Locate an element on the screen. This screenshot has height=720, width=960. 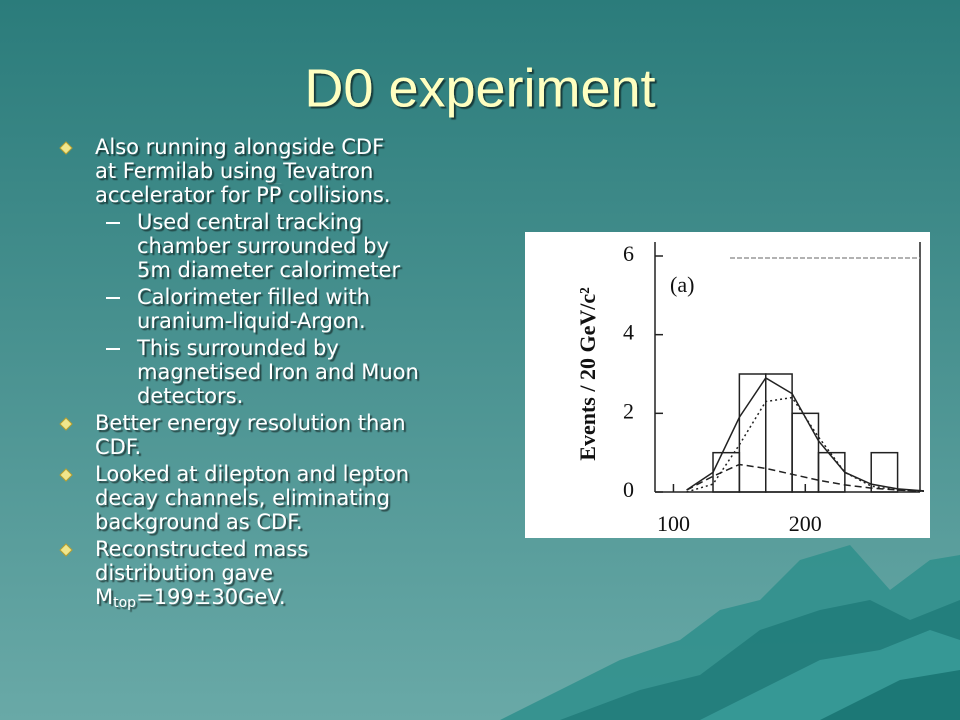
bullet-line: decay channels, eliminating is located at coordinates (242, 498).